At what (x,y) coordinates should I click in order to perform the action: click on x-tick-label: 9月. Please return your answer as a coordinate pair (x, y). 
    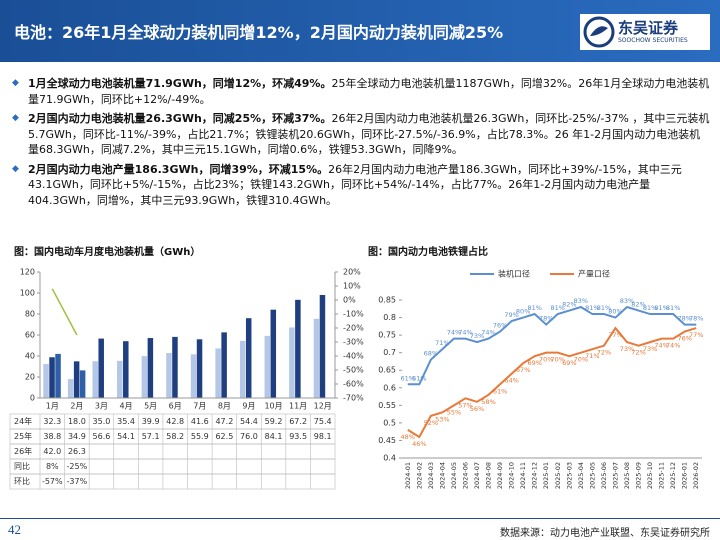
    Looking at the image, I should click on (248, 406).